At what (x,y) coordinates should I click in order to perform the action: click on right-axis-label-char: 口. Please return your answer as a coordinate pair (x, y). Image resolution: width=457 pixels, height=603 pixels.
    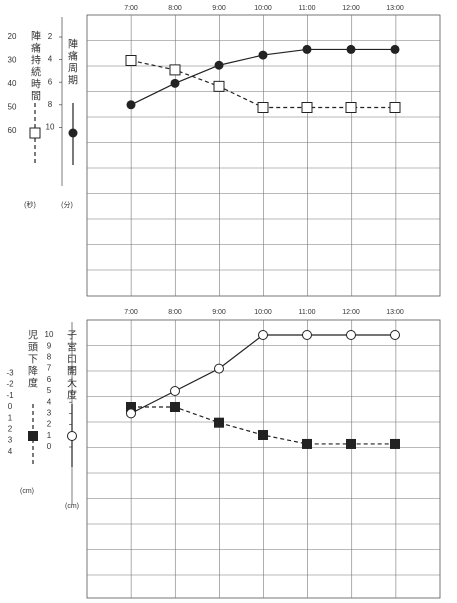
    Looking at the image, I should click on (72, 360).